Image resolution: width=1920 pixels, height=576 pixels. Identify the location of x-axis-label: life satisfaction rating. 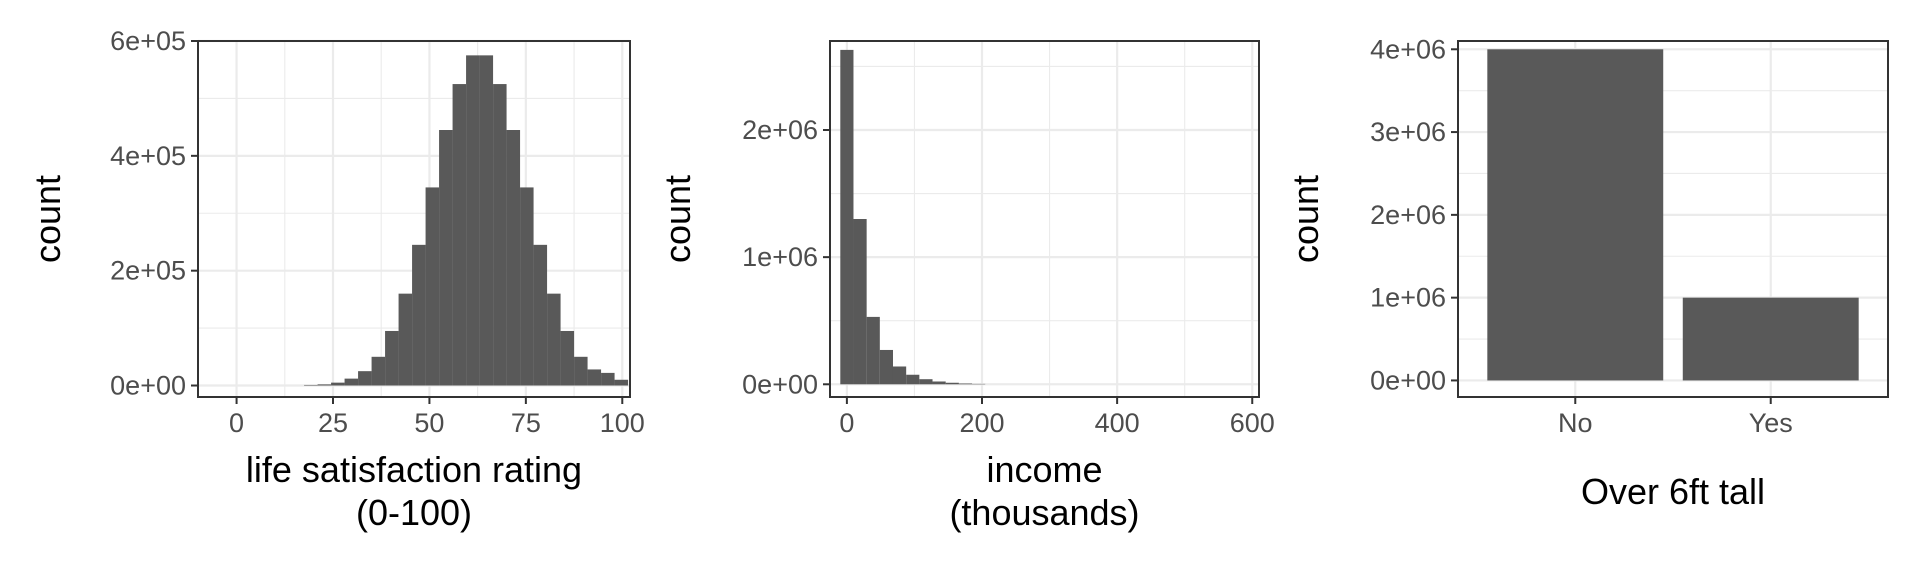
(414, 469).